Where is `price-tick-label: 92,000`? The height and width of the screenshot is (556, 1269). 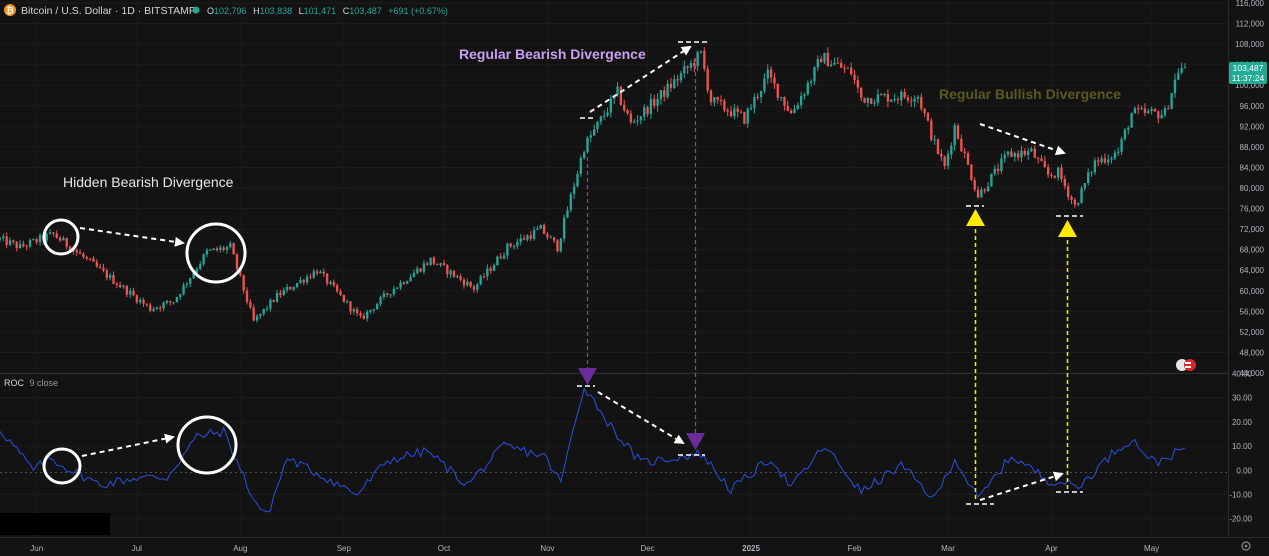 price-tick-label: 92,000 is located at coordinates (1252, 126).